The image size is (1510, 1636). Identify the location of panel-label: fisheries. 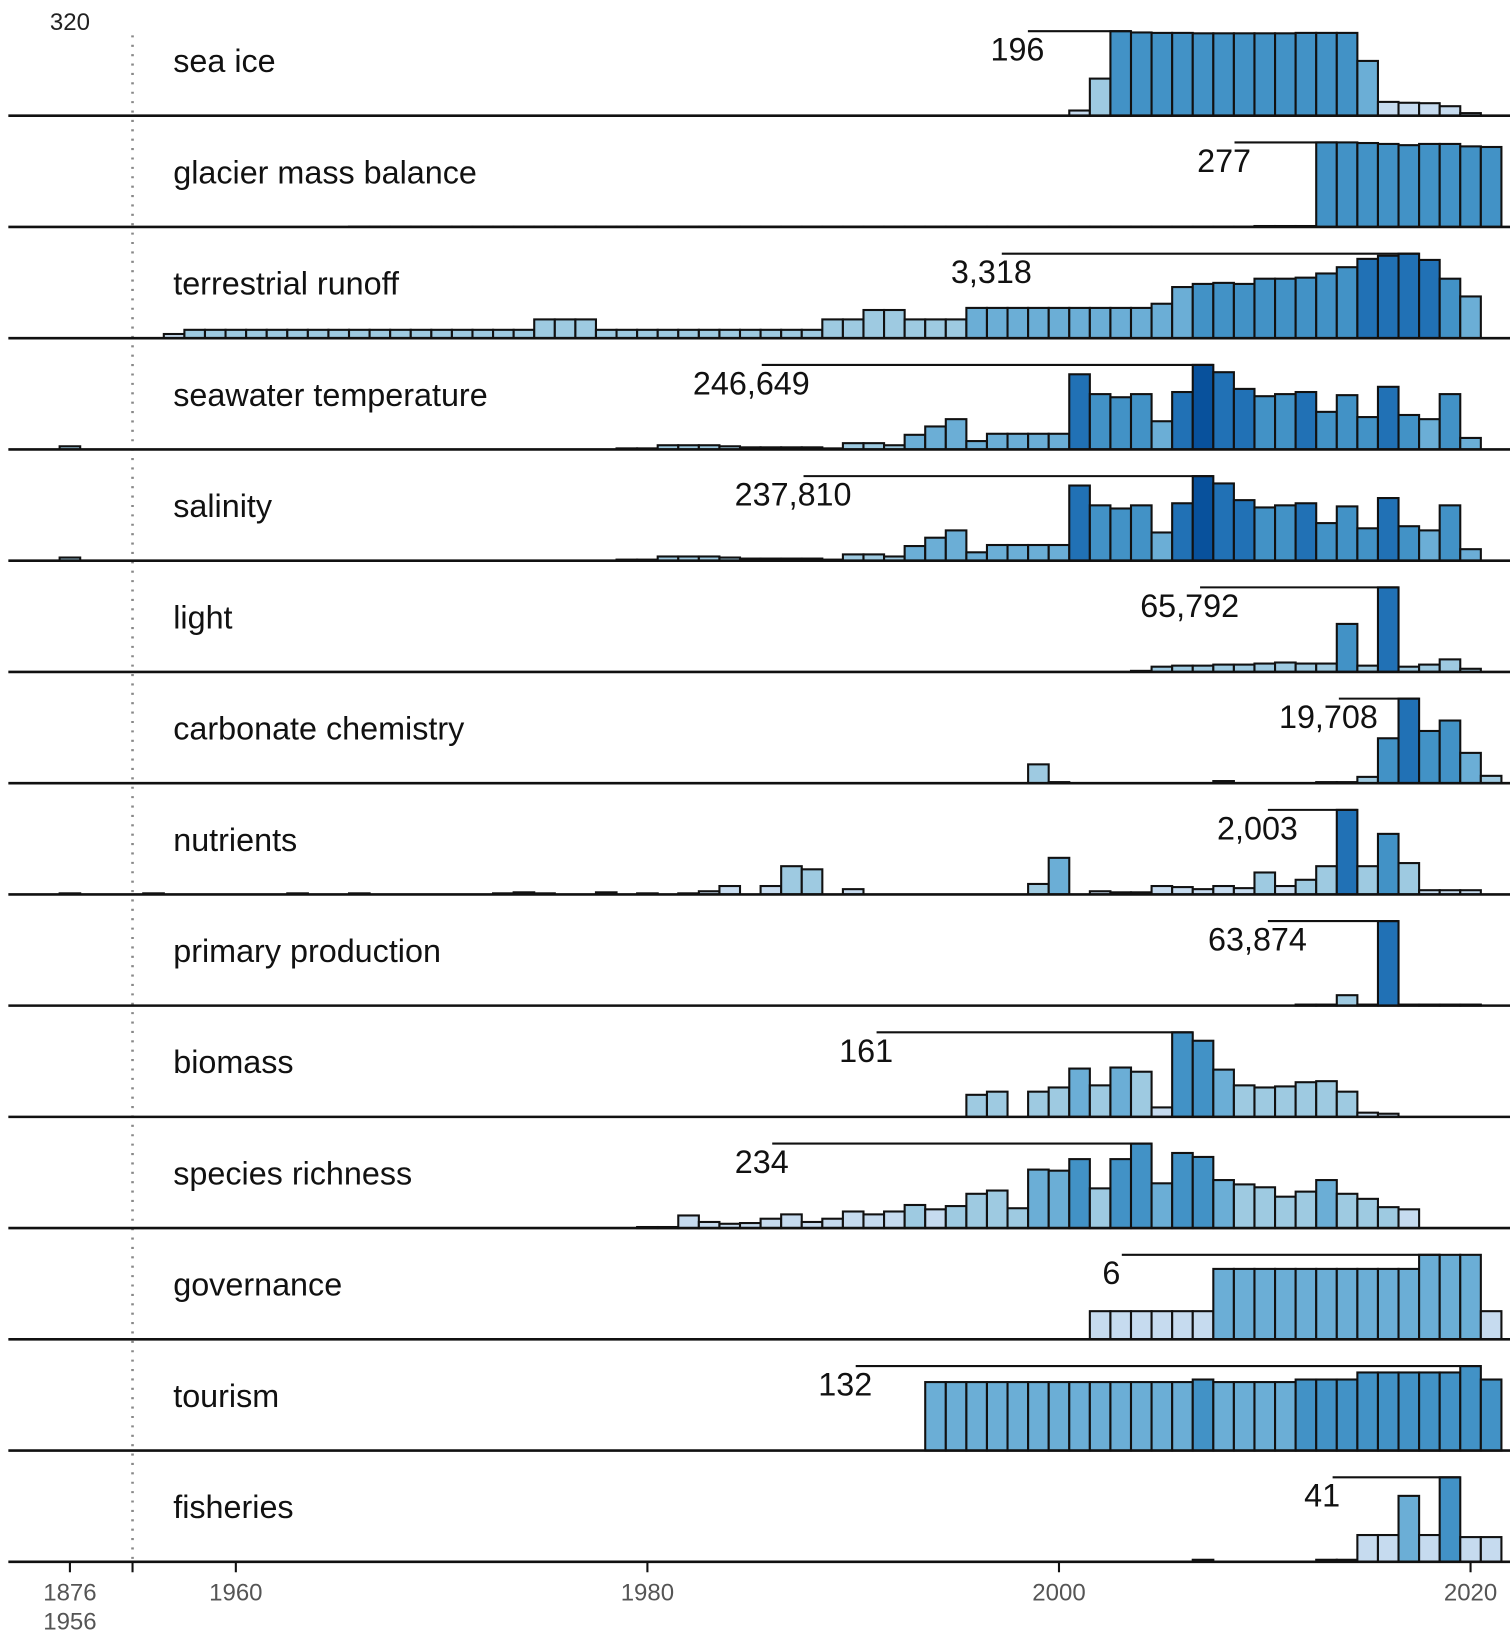
(233, 1507).